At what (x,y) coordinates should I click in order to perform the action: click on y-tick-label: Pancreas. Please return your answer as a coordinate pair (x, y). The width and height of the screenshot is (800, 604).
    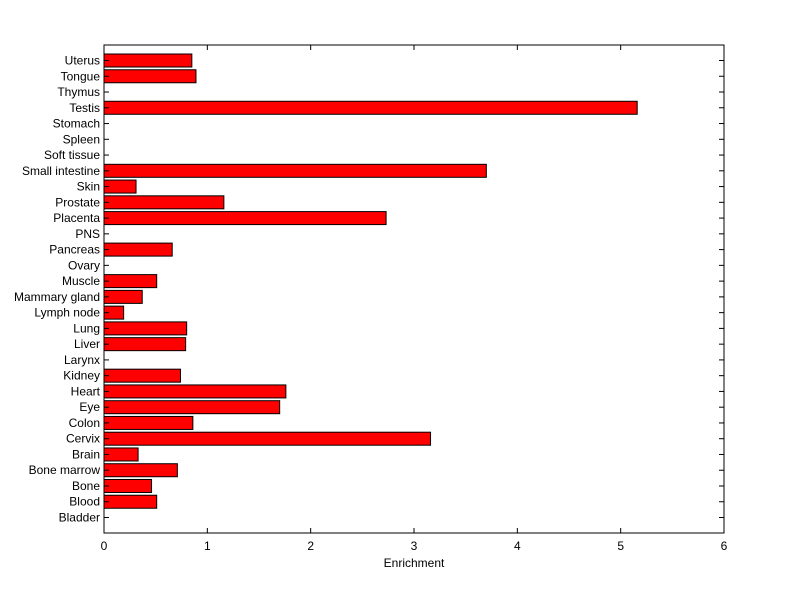
    Looking at the image, I should click on (74, 250).